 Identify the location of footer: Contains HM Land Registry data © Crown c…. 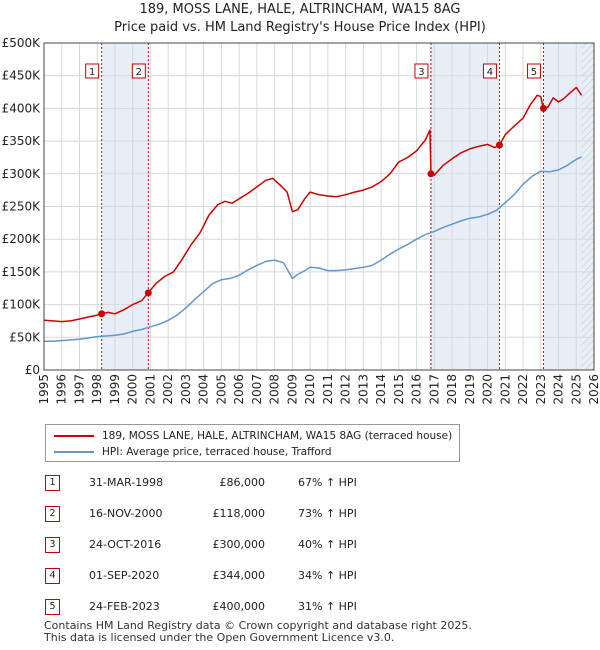
(258, 632).